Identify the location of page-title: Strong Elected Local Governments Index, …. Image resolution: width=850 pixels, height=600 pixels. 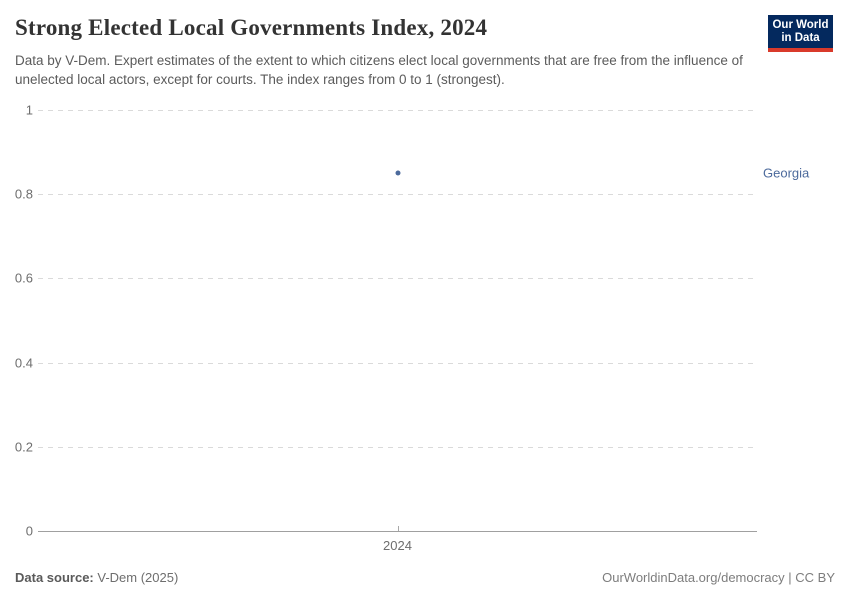
(251, 27).